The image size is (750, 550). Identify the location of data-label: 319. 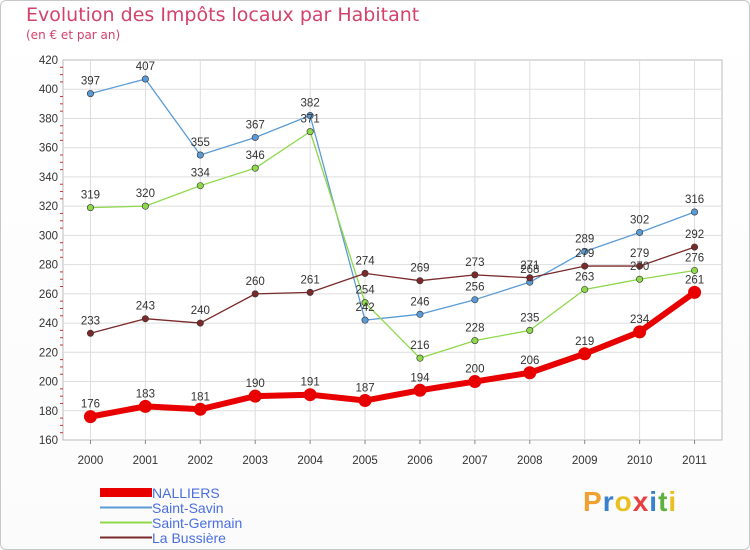
(90, 196).